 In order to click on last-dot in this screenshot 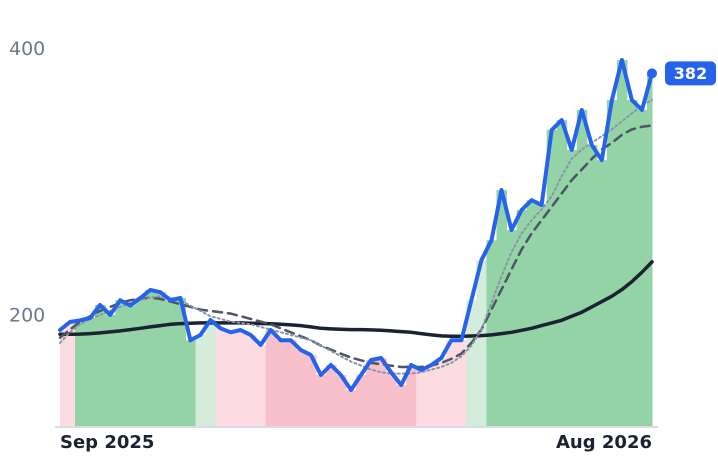, I will do `click(652, 73)`.